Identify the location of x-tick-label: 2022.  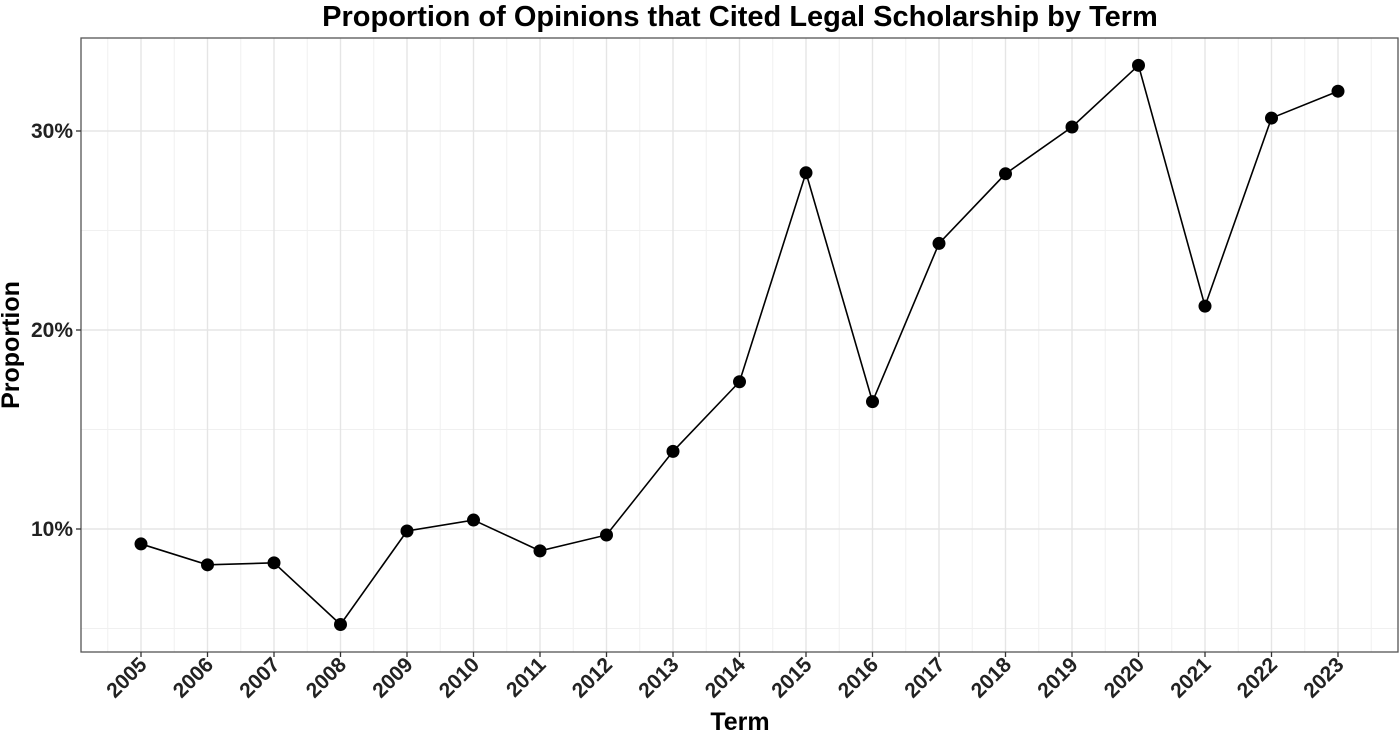
(1257, 677).